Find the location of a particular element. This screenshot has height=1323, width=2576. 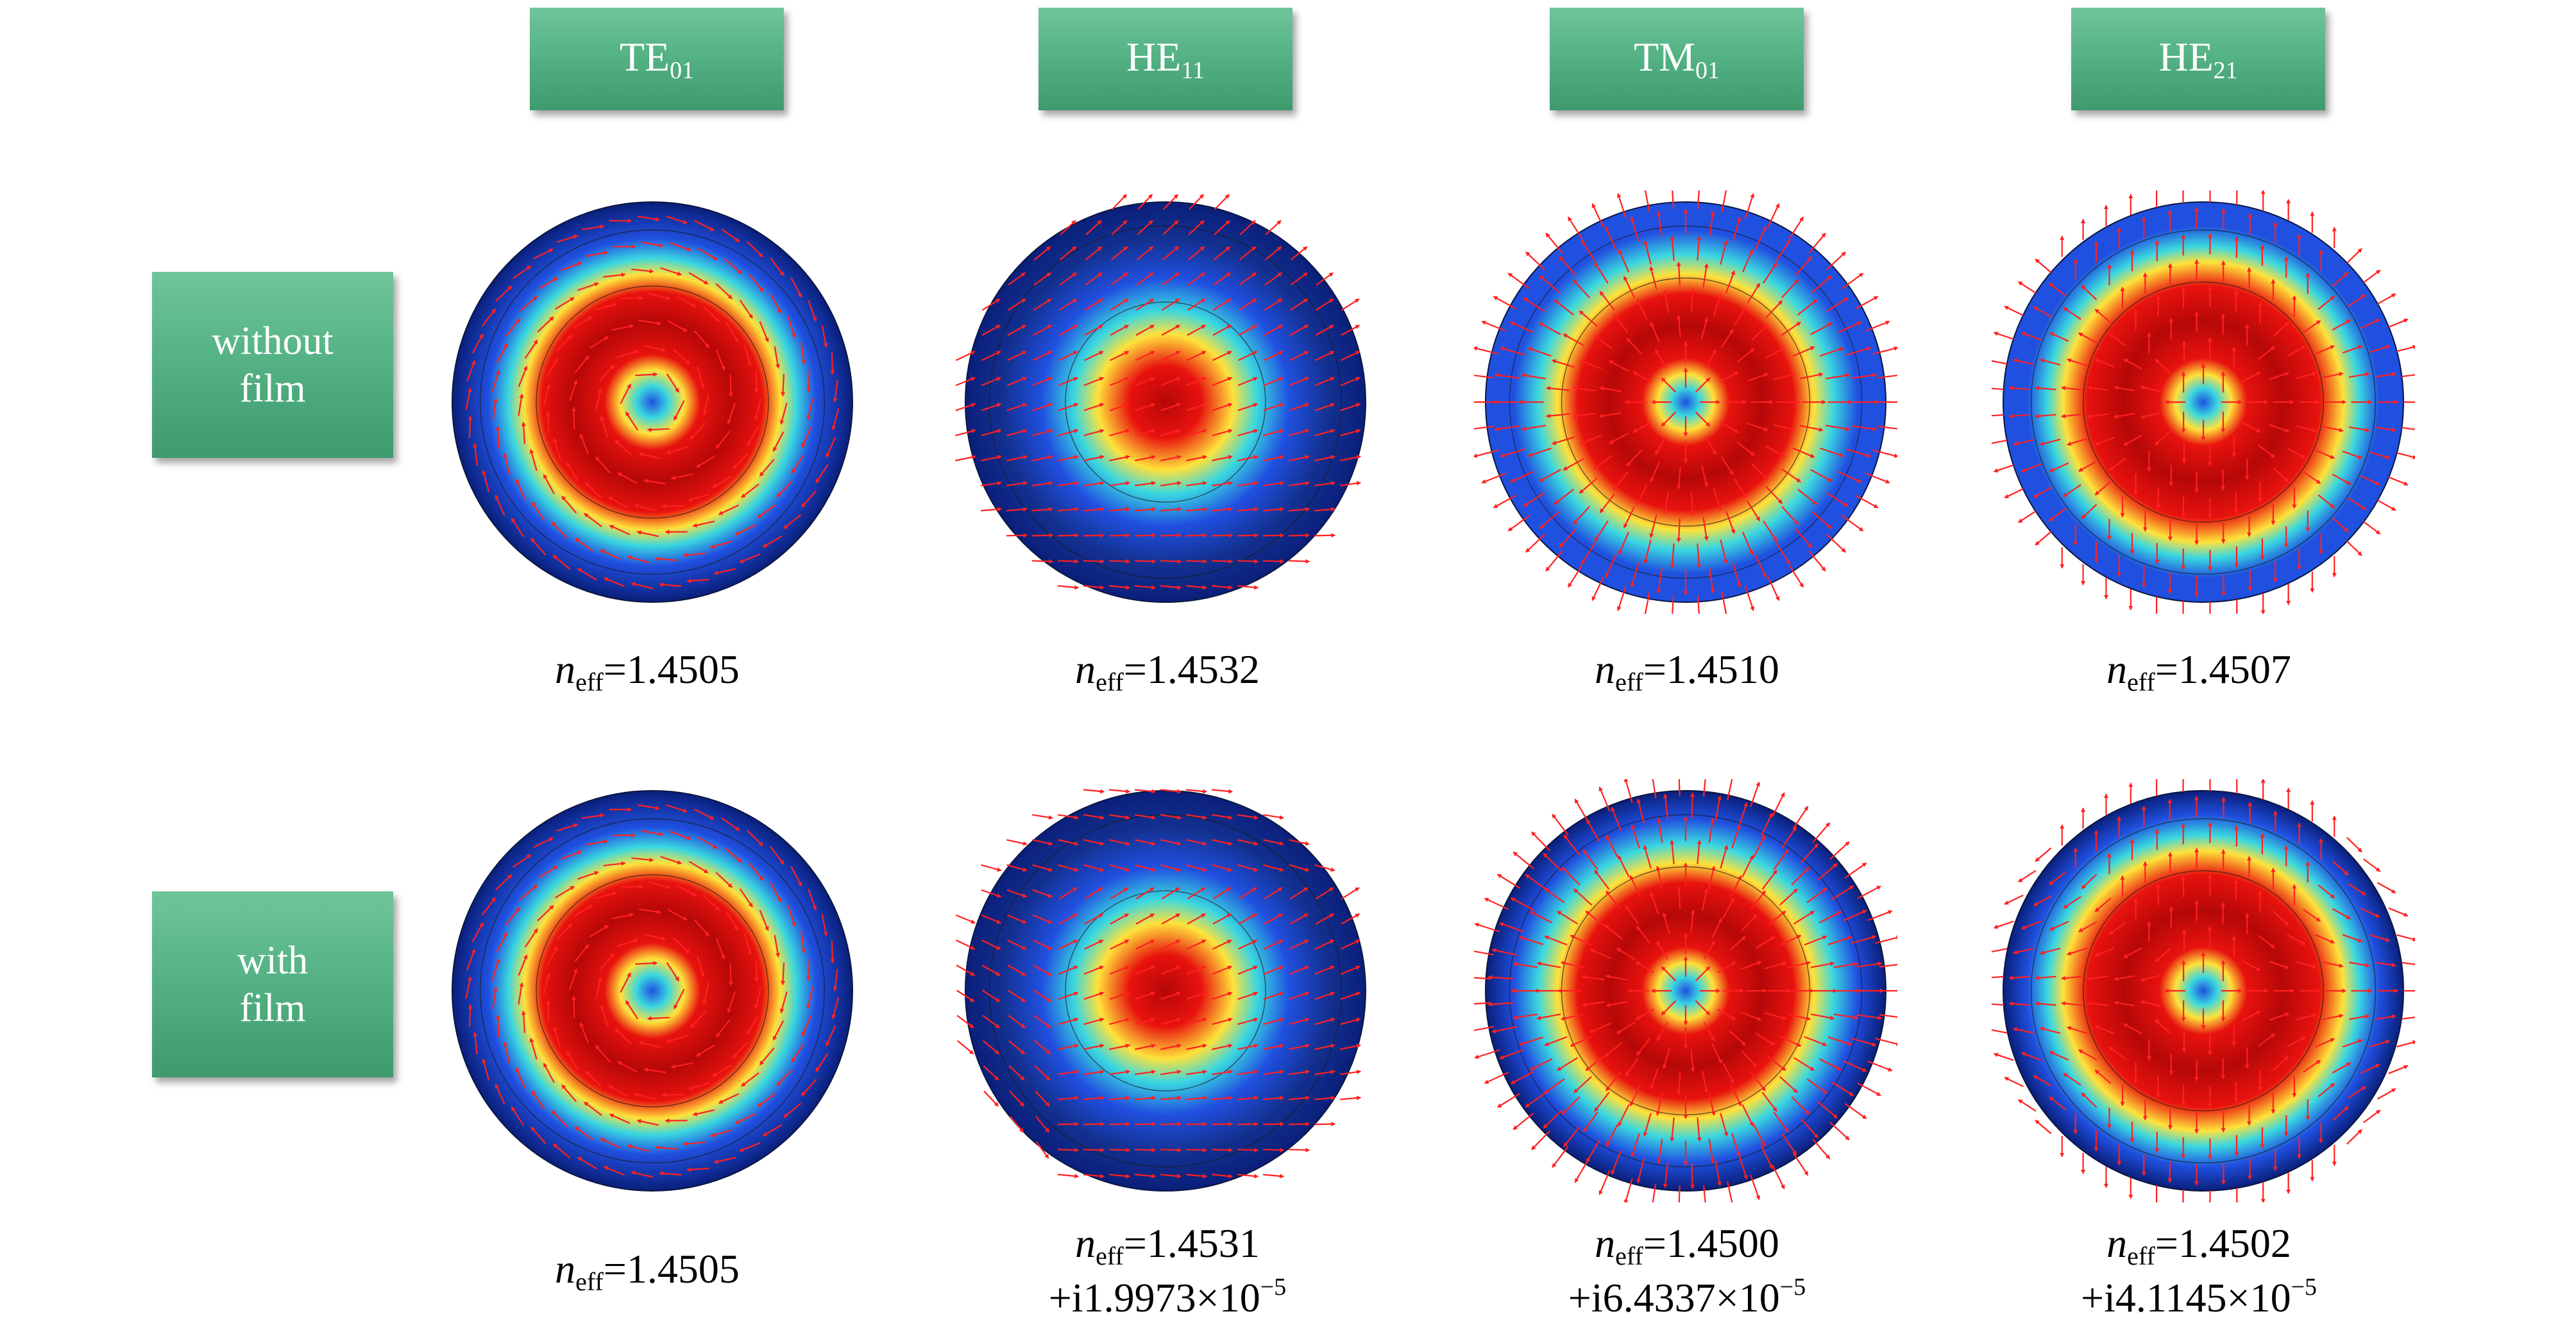

mode-plot-he11-without-film is located at coordinates (1165, 402).